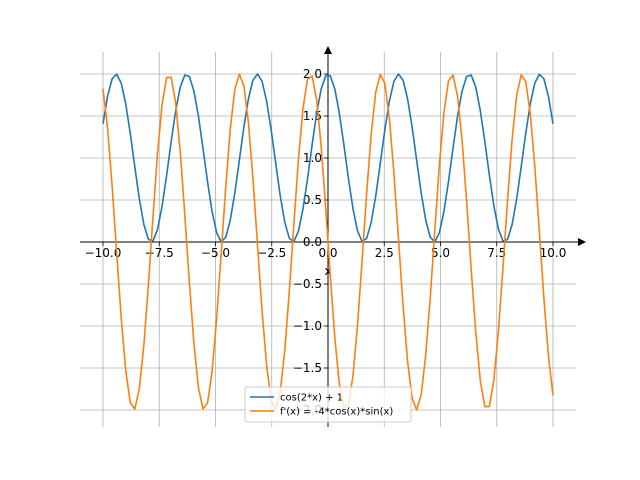 This screenshot has height=480, width=640. Describe the element at coordinates (271, 253) in the screenshot. I see `x-tick-label: −2.5` at that location.